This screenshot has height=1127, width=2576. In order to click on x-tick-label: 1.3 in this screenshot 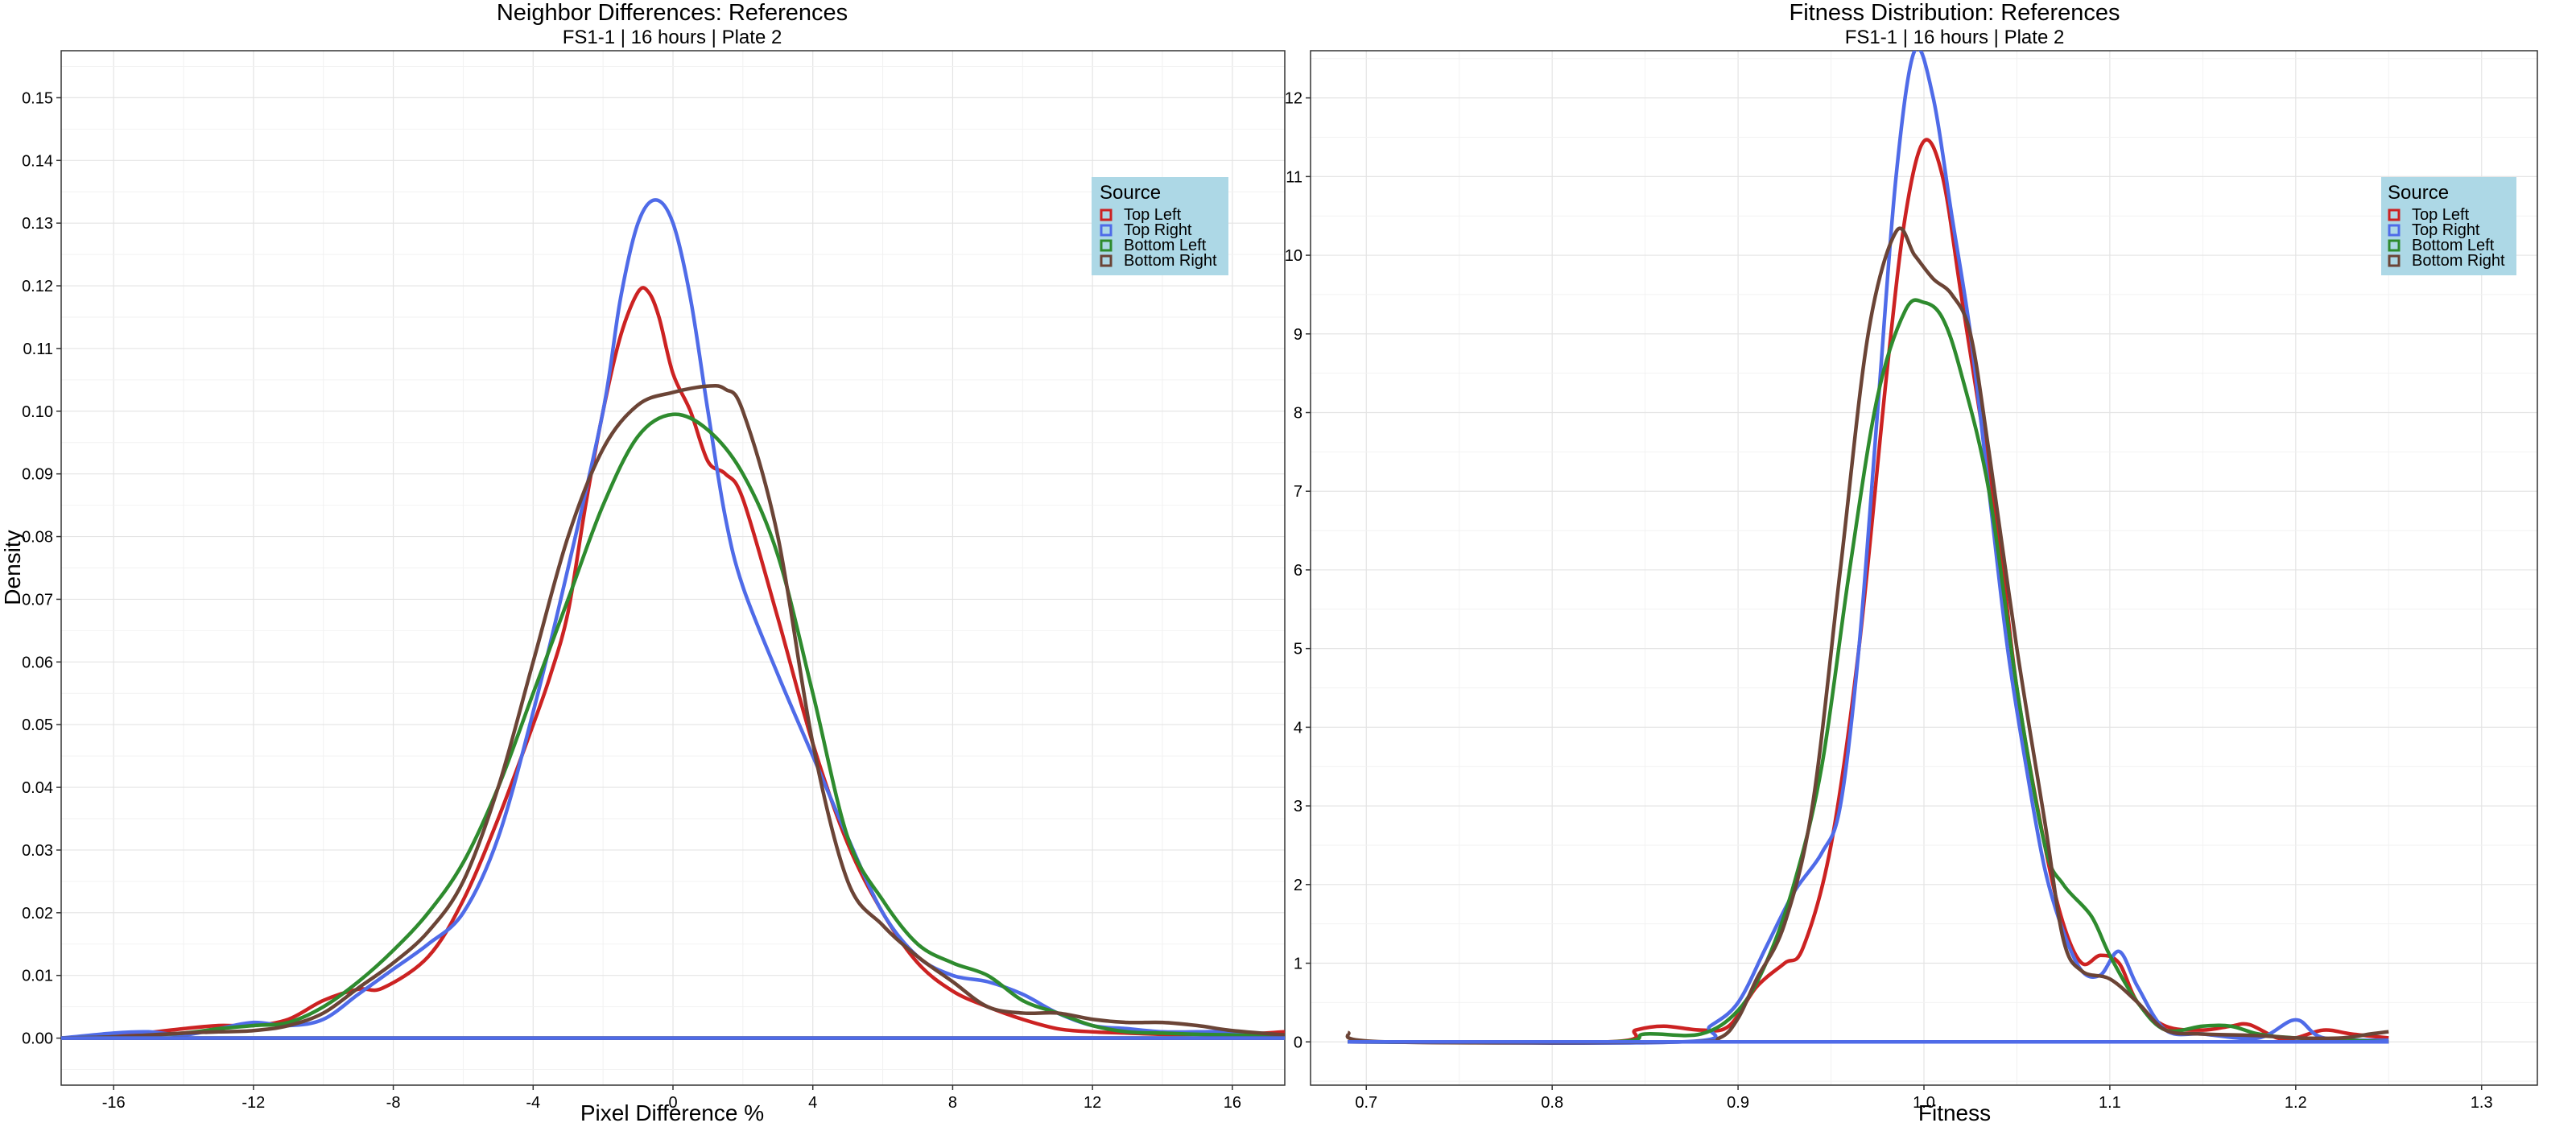, I will do `click(2482, 1103)`.